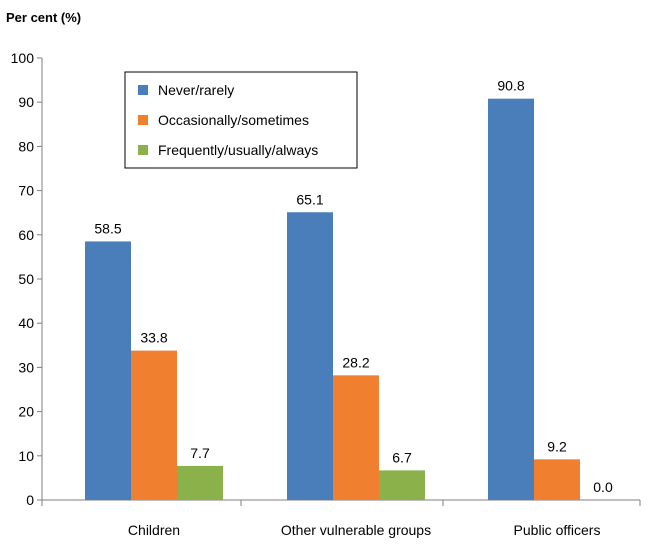 The height and width of the screenshot is (545, 651). What do you see at coordinates (26, 146) in the screenshot?
I see `y-tick-label: 80` at bounding box center [26, 146].